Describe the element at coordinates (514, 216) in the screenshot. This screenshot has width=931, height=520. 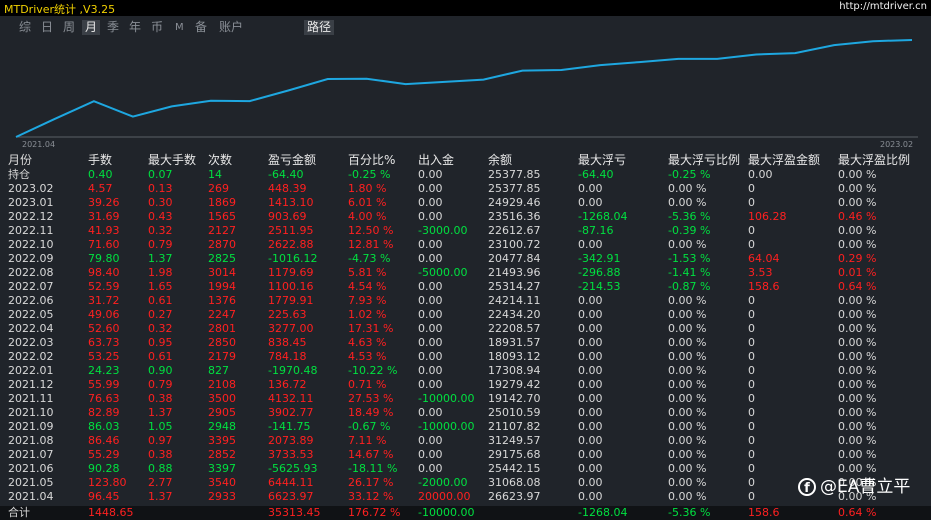
I see `table-cell: 23516.36` at that location.